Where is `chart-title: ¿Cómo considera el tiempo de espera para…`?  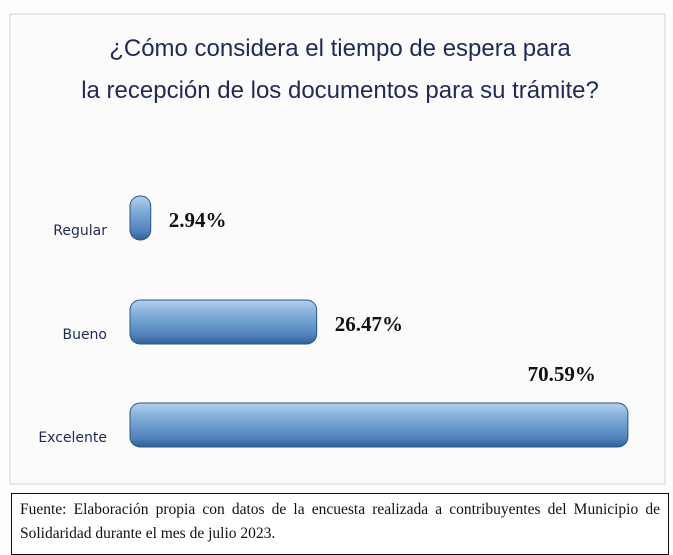
chart-title: ¿Cómo considera el tiempo de espera para… is located at coordinates (340, 69).